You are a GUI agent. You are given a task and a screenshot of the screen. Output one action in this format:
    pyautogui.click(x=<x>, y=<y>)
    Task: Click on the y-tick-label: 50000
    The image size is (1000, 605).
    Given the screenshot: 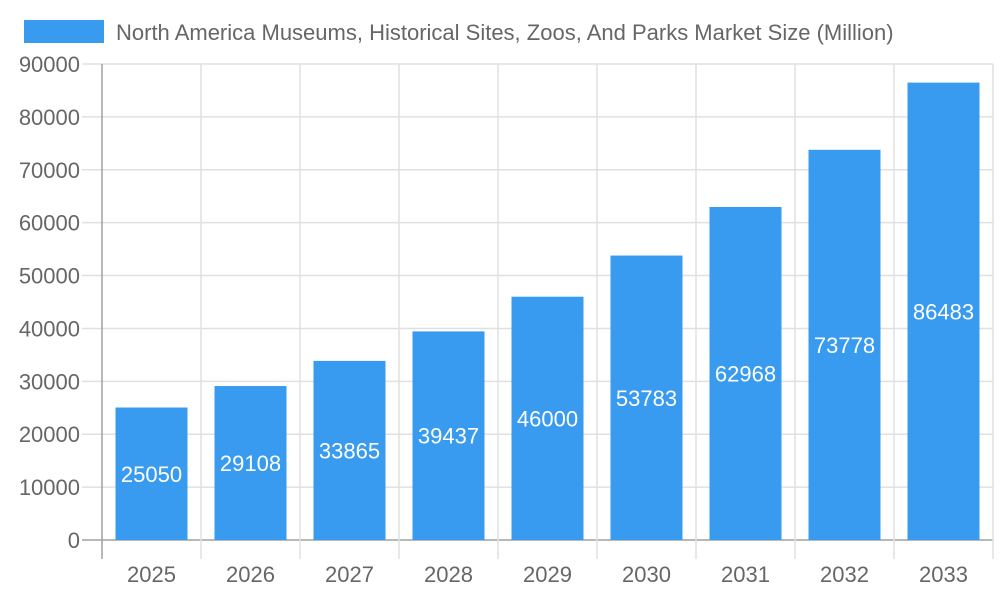 What is the action you would take?
    pyautogui.click(x=49, y=276)
    